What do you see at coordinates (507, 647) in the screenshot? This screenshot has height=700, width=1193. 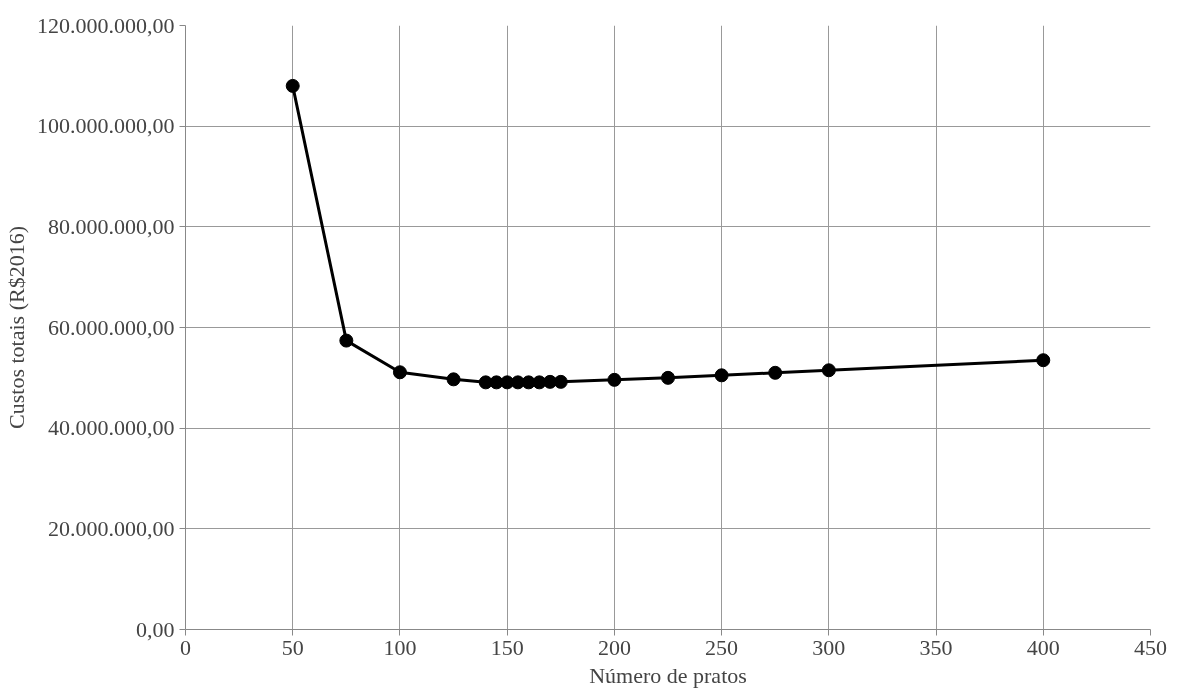 I see `x-tick-label: 150` at bounding box center [507, 647].